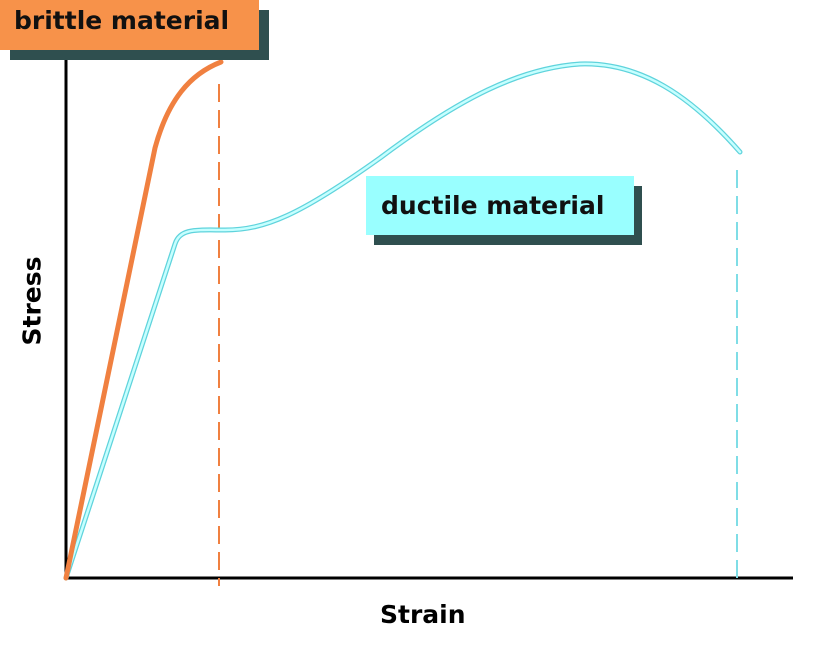 This screenshot has width=817, height=646. I want to click on brittle-material-label: brittle material, so click(129, 25).